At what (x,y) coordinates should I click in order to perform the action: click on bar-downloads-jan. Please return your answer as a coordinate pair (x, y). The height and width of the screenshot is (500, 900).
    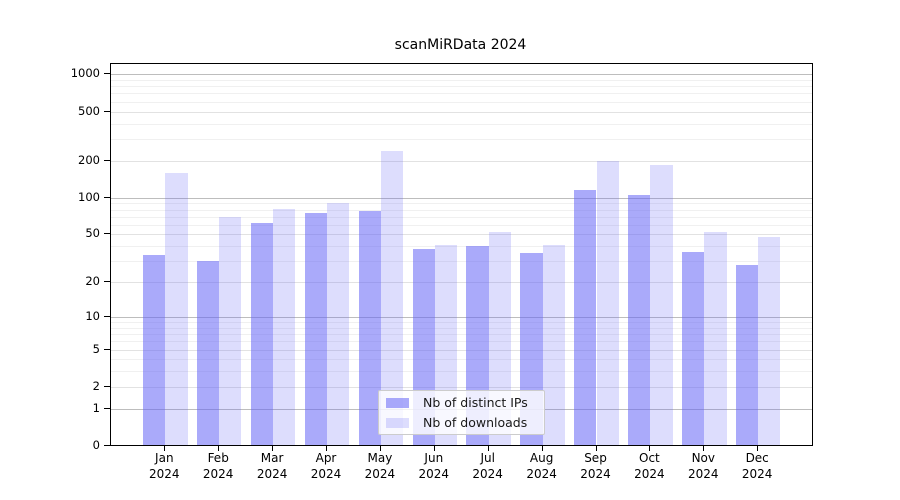
    Looking at the image, I should click on (176, 308).